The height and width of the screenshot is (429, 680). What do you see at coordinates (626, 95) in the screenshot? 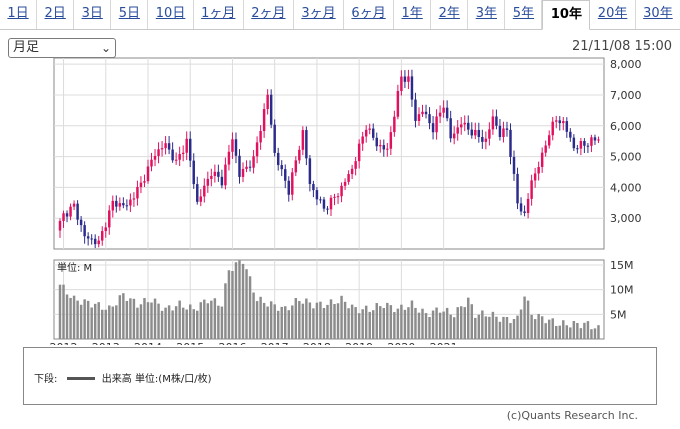
I see `price-tick-label: 7,000` at bounding box center [626, 95].